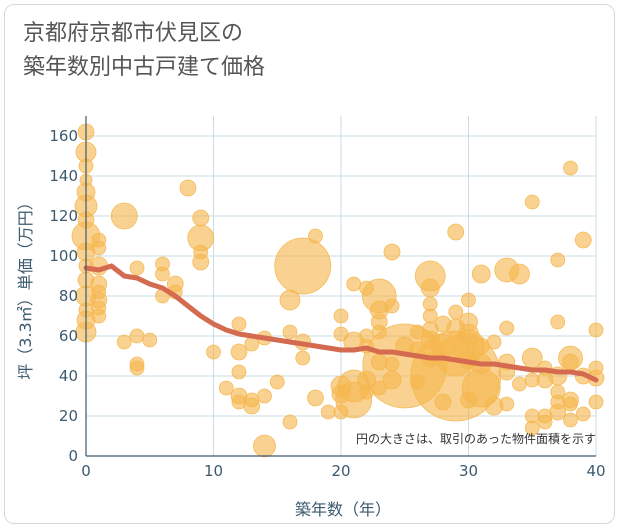 This screenshot has height=530, width=621. I want to click on x-tick-label: 0, so click(86, 471).